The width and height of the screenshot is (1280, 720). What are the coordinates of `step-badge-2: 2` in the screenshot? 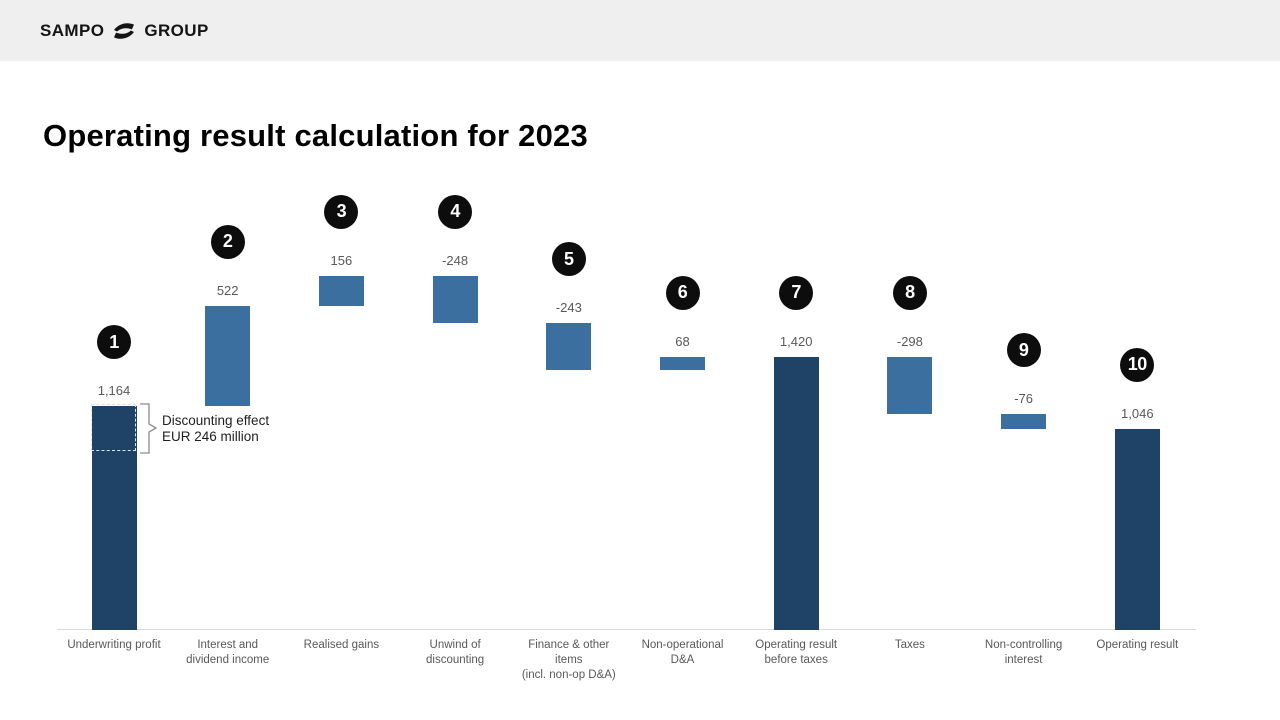 It's located at (227, 241).